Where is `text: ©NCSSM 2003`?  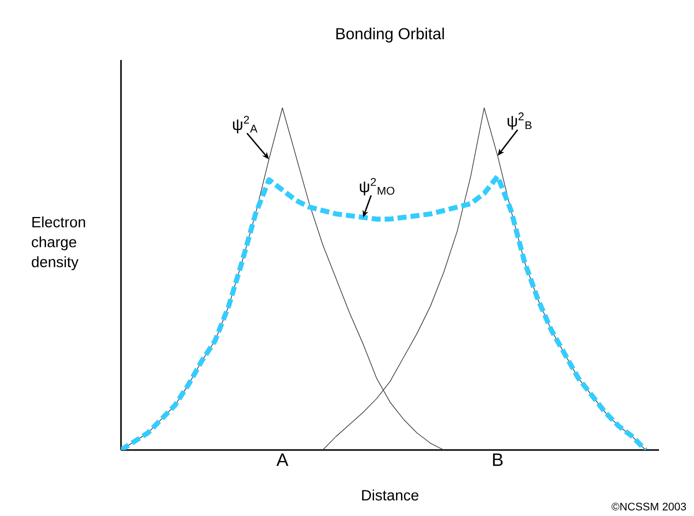 text: ©NCSSM 2003 is located at coordinates (649, 506).